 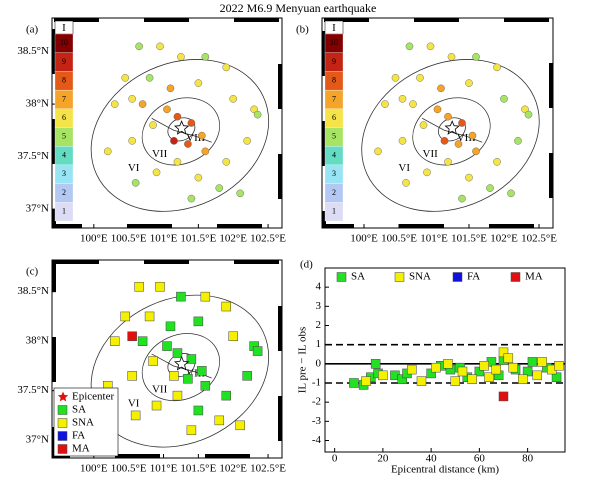 What do you see at coordinates (64, 61) in the screenshot?
I see `colorbar-tick-label: 9` at bounding box center [64, 61].